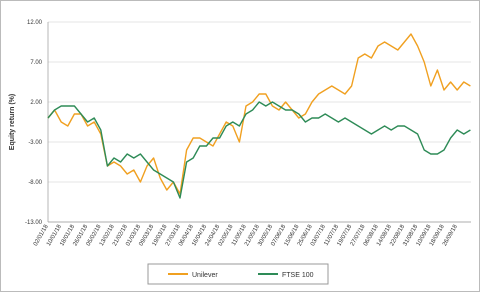 Image resolution: width=480 pixels, height=292 pixels. Describe the element at coordinates (35, 23) in the screenshot. I see `y-tick-label: 12.00` at that location.